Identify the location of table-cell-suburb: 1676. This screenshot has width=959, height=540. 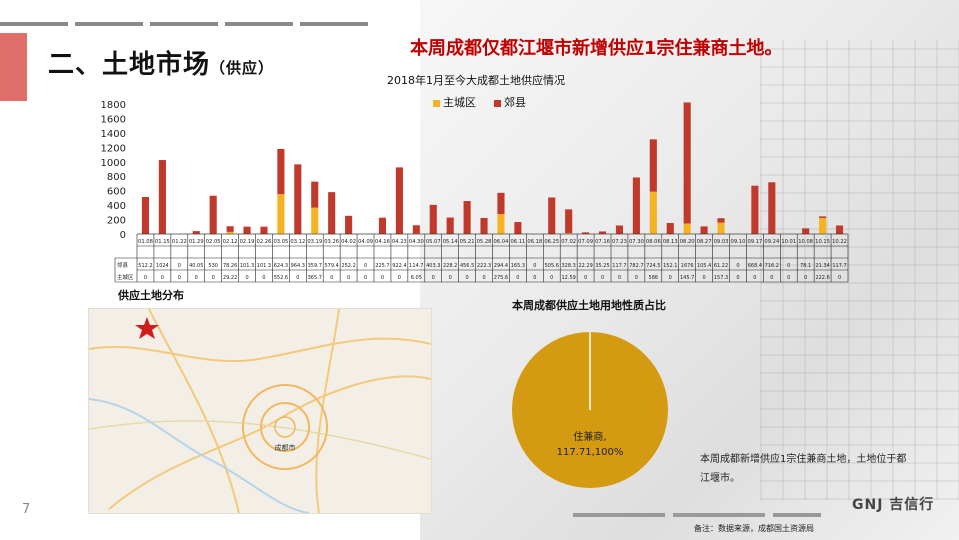
(687, 266).